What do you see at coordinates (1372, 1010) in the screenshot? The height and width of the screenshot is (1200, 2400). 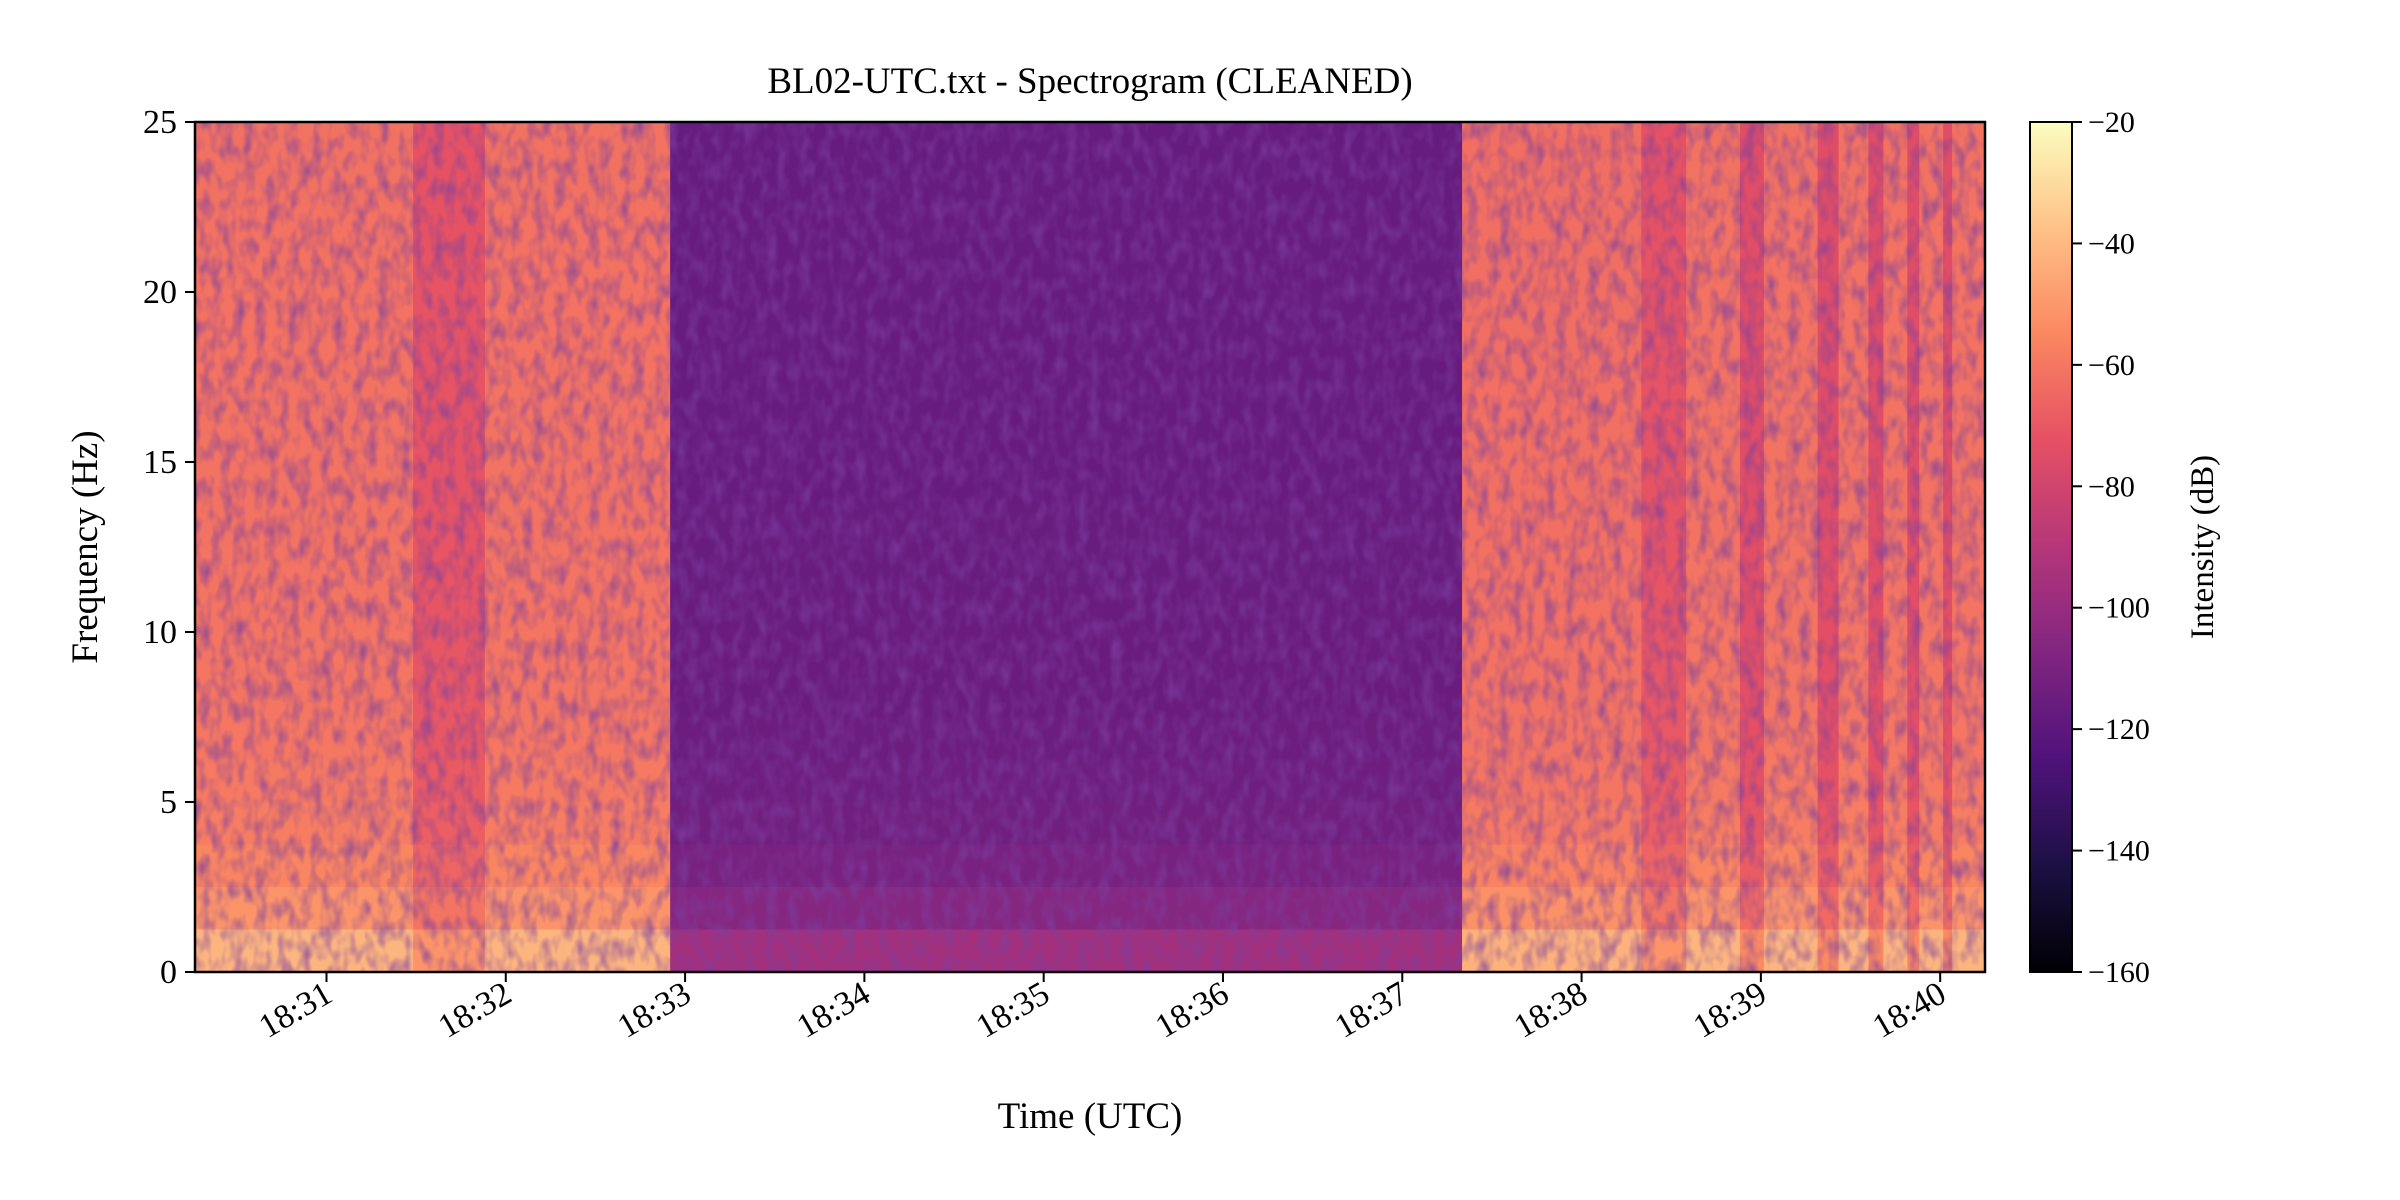 I see `x-tick-label: 18:37` at bounding box center [1372, 1010].